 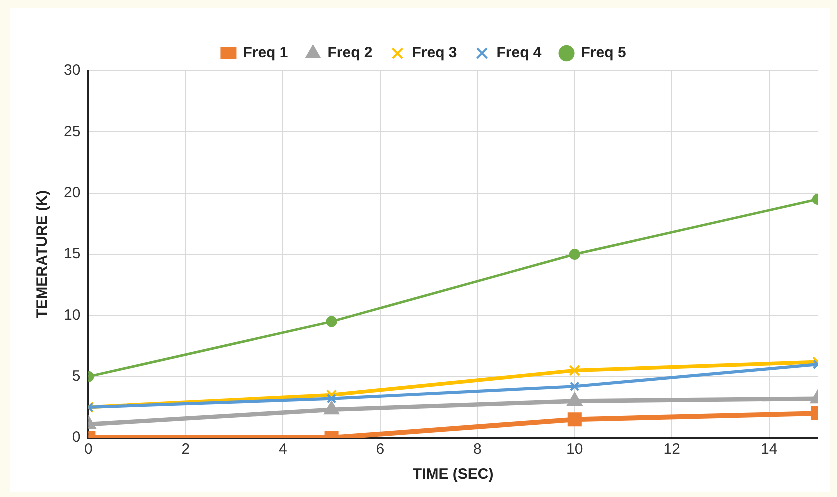 What do you see at coordinates (435, 53) in the screenshot?
I see `legend-label: Freq 3` at bounding box center [435, 53].